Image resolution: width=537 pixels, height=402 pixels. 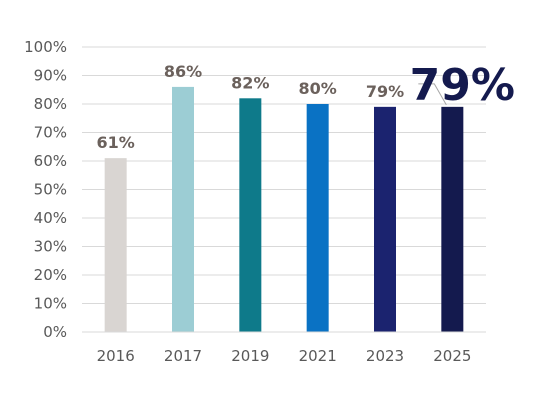 What do you see at coordinates (250, 215) in the screenshot?
I see `bar-2019` at bounding box center [250, 215].